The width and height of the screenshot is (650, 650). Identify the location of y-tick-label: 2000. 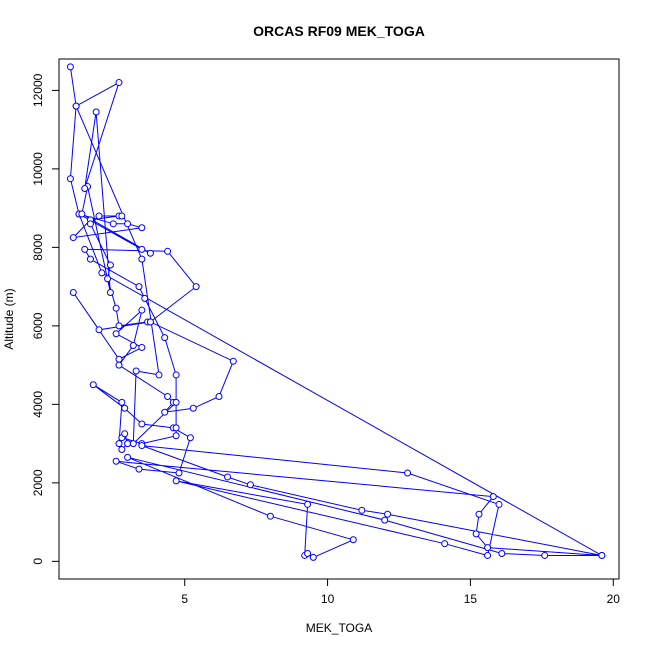
(38, 482).